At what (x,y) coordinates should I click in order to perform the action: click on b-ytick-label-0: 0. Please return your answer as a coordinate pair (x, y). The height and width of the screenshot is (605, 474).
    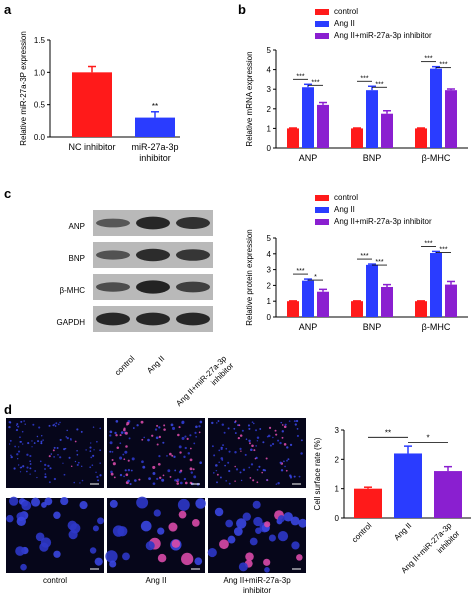
    Looking at the image, I should click on (269, 148).